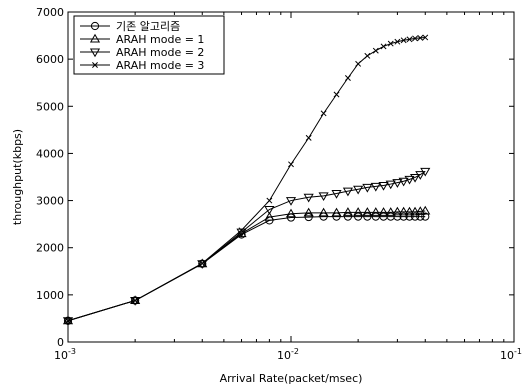 Image resolution: width=522 pixels, height=387 pixels. Describe the element at coordinates (50, 59) in the screenshot. I see `y-tick-label: 6000` at that location.